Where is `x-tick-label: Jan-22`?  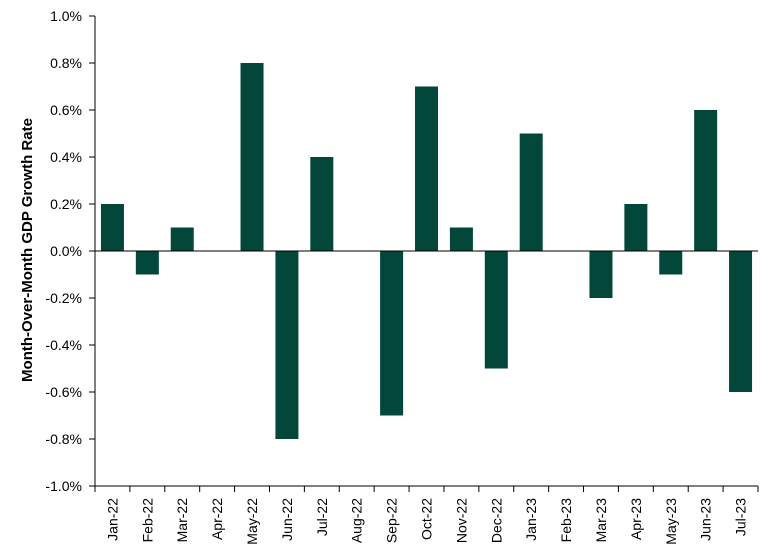 x-tick-label: Jan-22 is located at coordinates (112, 519).